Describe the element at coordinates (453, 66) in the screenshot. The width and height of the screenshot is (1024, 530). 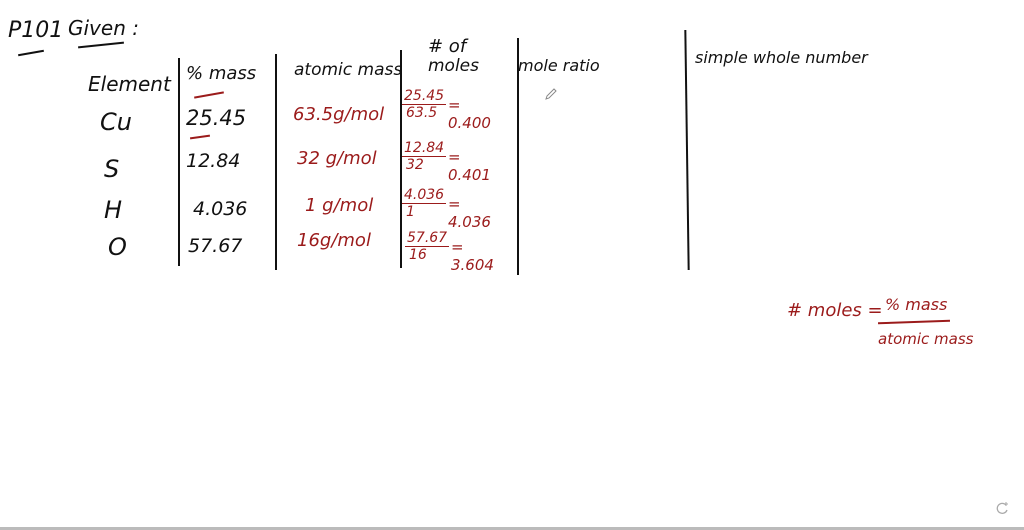
I see `header-moles-line2: moles` at that location.